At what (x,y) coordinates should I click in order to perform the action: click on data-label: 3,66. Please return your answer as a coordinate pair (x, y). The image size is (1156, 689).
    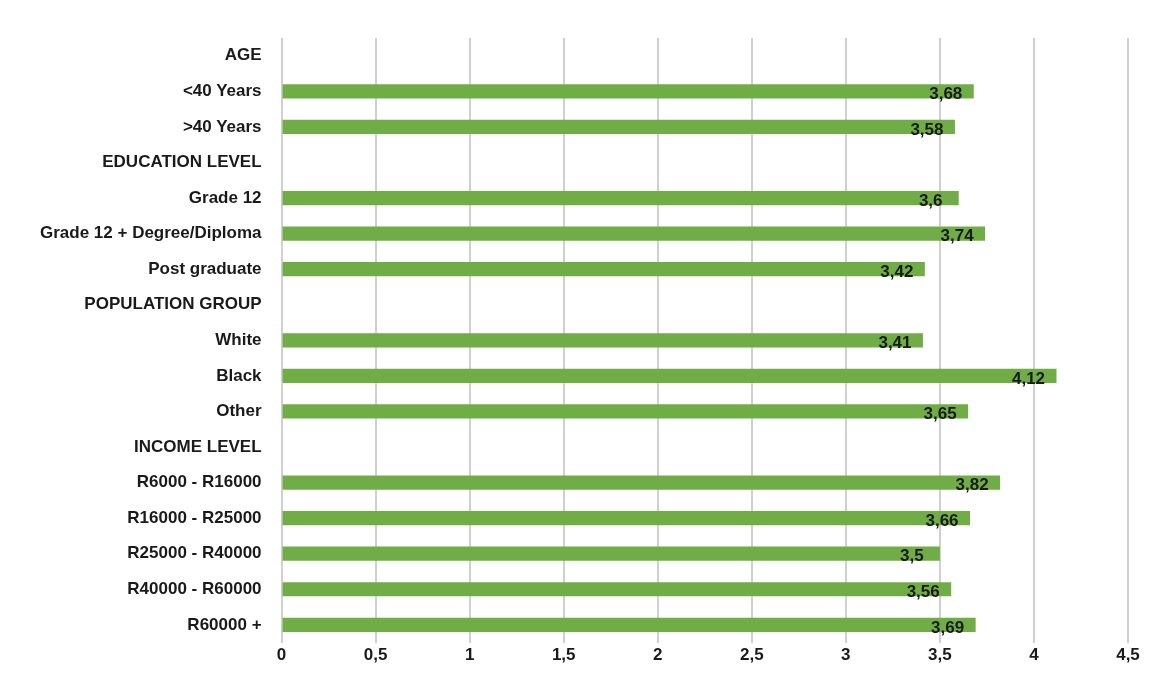
    Looking at the image, I should click on (942, 520).